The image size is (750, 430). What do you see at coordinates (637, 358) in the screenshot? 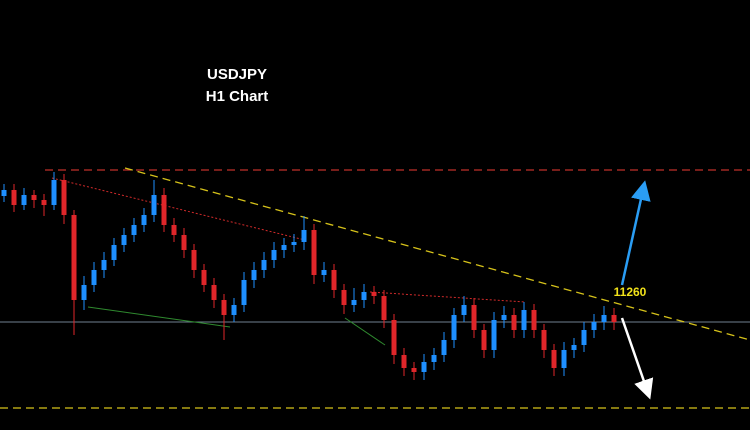
I see `down-arrow` at bounding box center [637, 358].